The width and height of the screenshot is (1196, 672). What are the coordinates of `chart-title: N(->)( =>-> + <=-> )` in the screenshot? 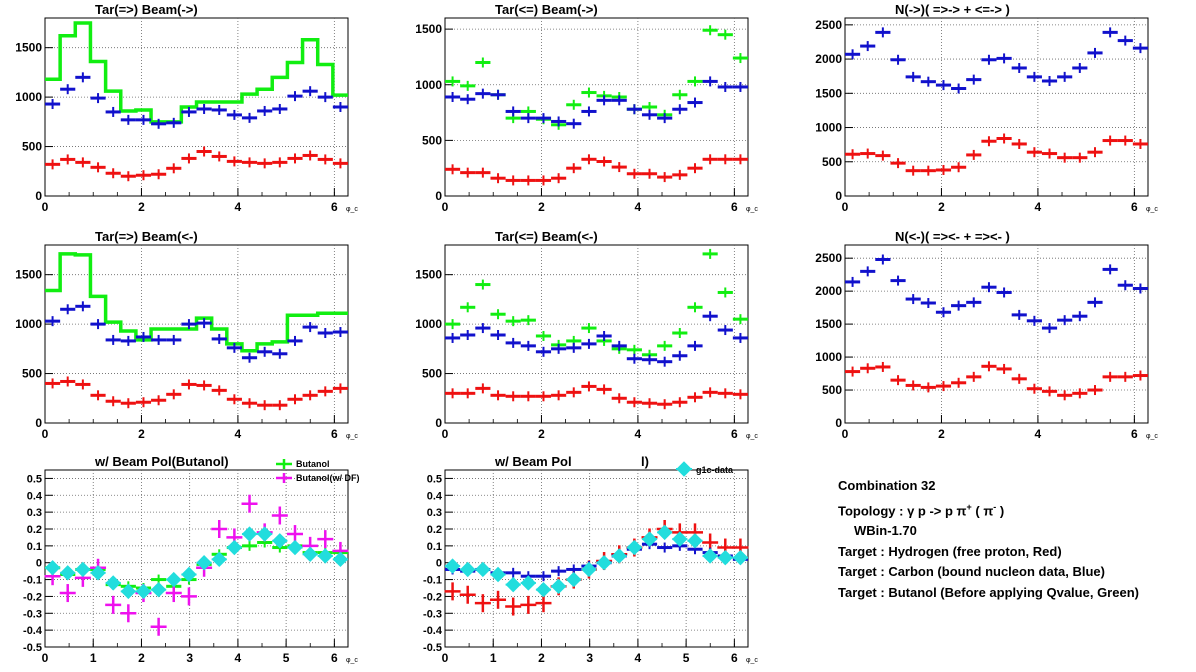 It's located at (952, 9).